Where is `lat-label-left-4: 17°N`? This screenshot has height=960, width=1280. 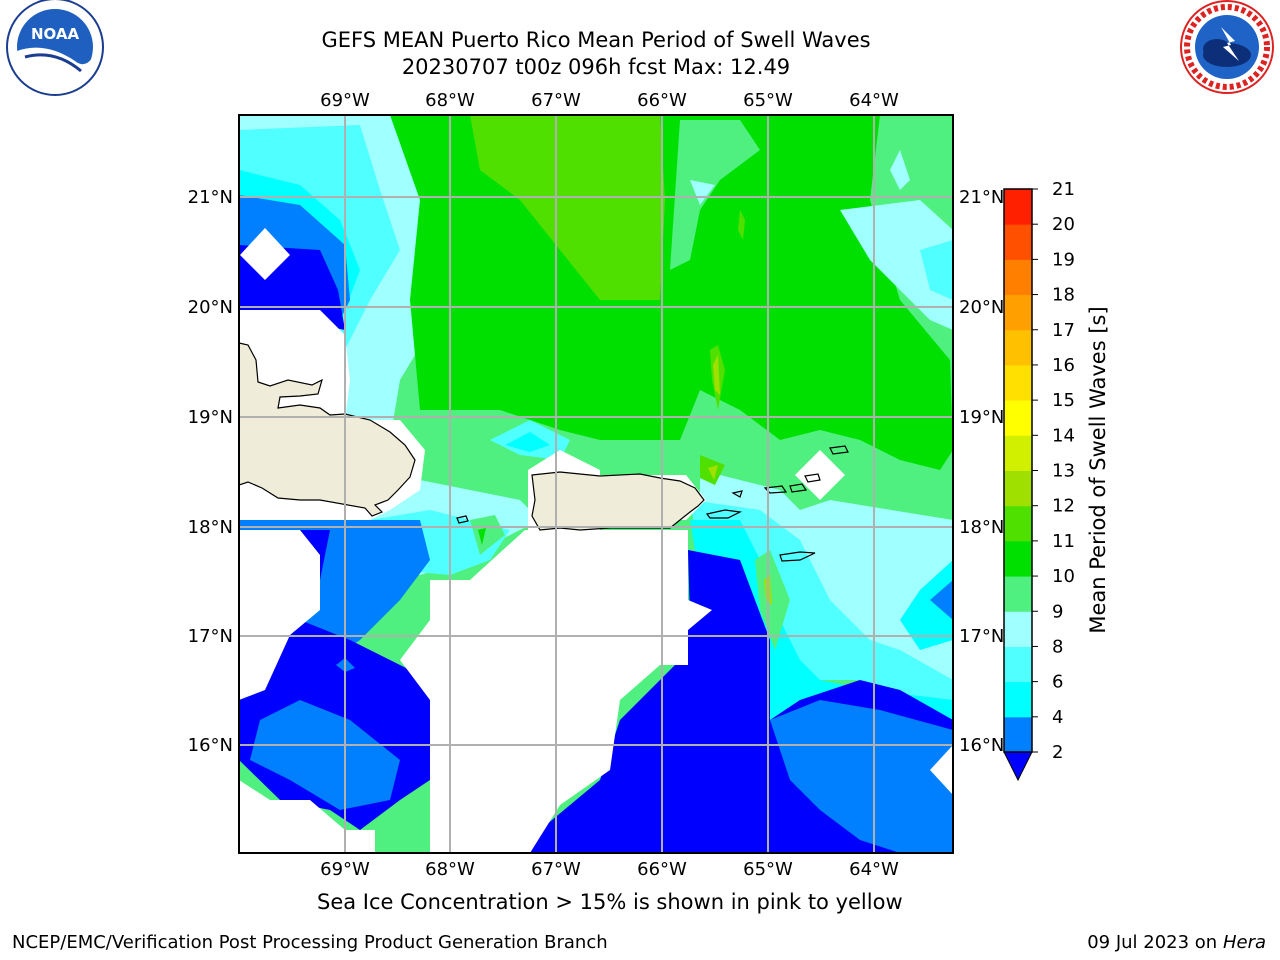
lat-label-left-4: 17°N is located at coordinates (210, 636).